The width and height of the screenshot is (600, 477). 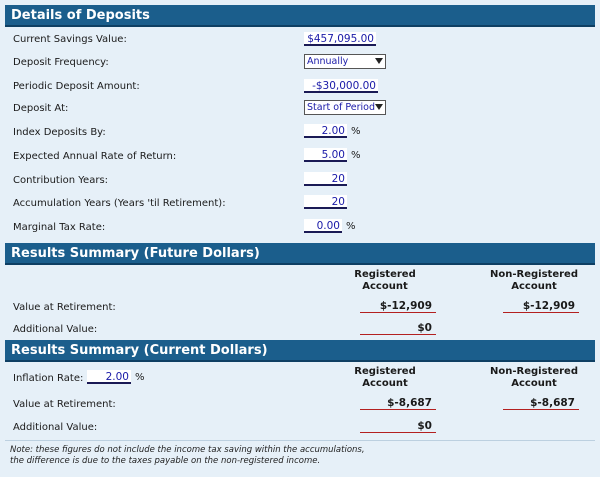 What do you see at coordinates (48, 378) in the screenshot?
I see `inflation-rate-label: Inflation Rate:` at bounding box center [48, 378].